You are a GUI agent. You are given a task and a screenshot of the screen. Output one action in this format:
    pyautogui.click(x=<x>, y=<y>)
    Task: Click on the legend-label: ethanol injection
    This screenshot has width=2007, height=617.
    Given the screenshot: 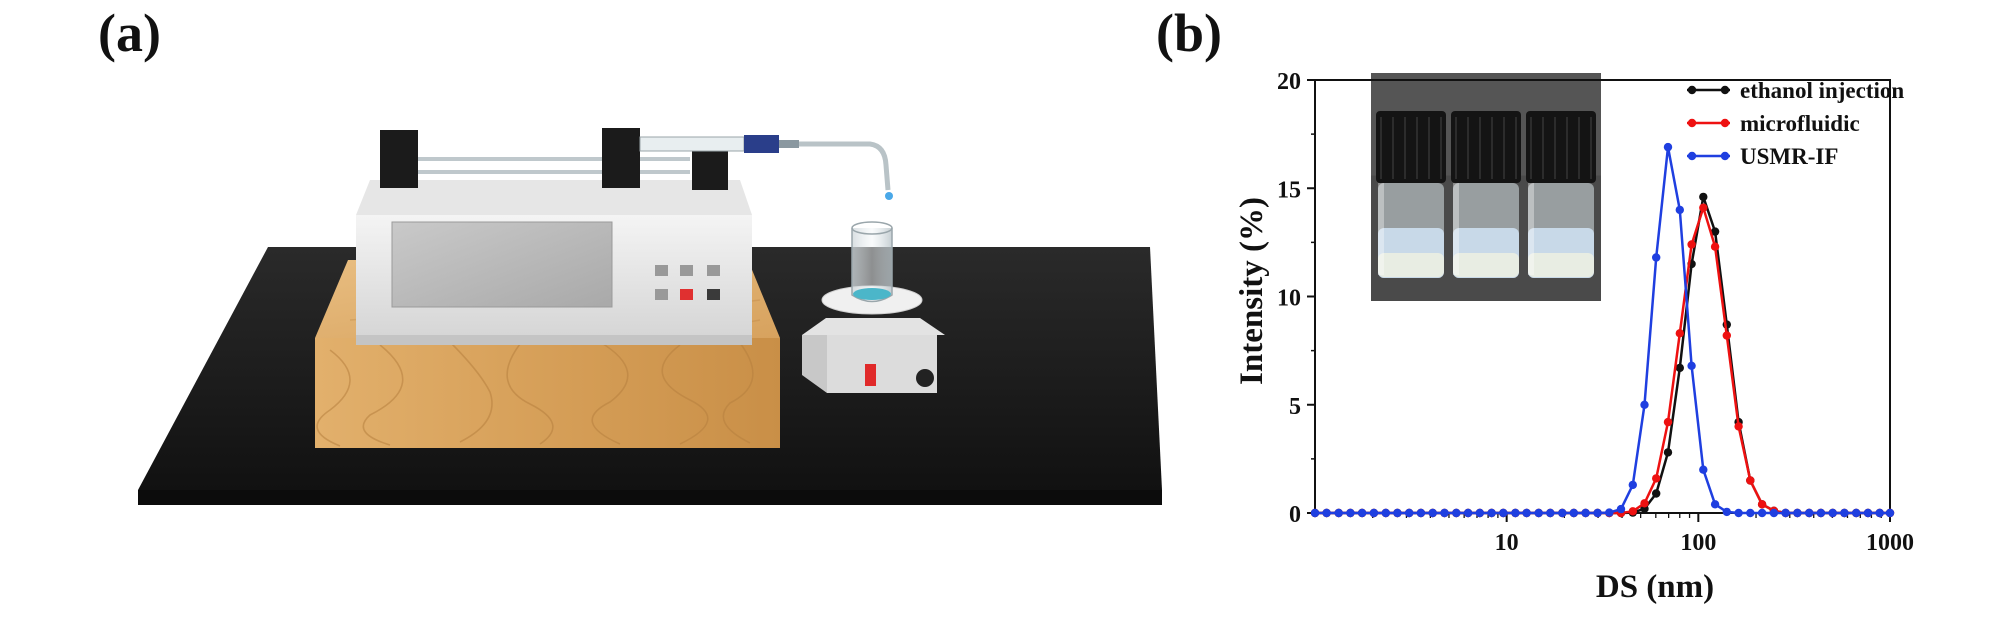 What is the action you would take?
    pyautogui.click(x=1822, y=90)
    